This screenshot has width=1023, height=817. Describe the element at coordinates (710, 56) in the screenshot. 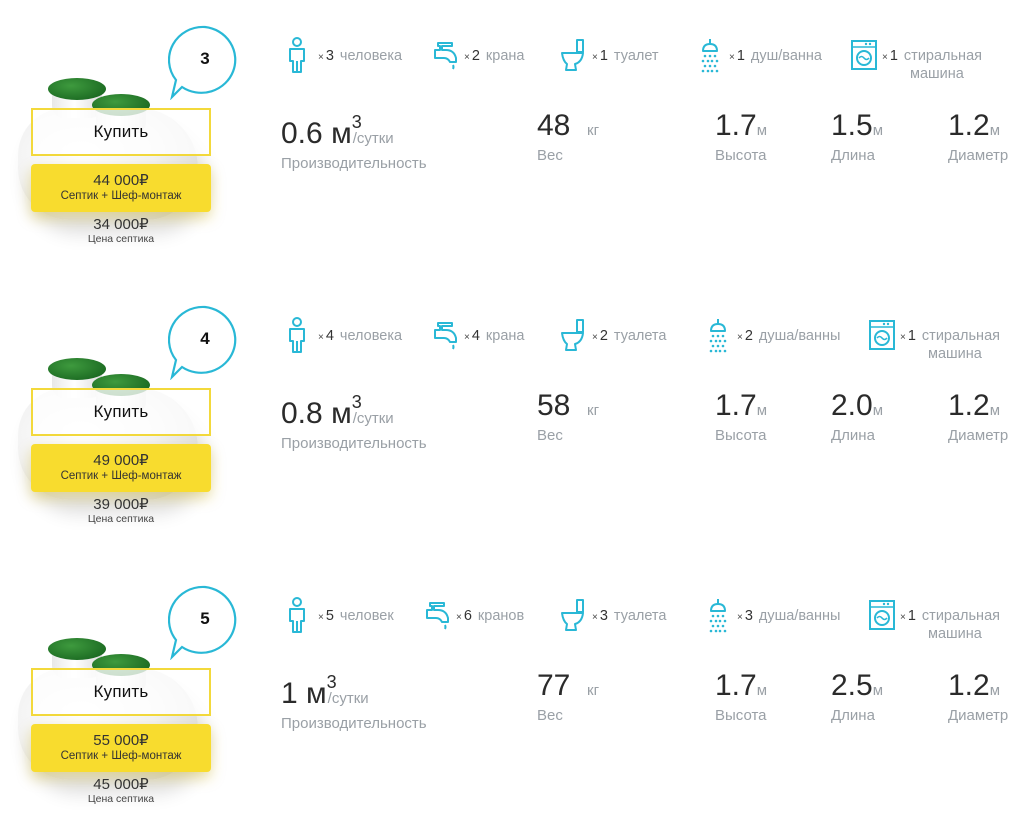

I see `shower-icon` at that location.